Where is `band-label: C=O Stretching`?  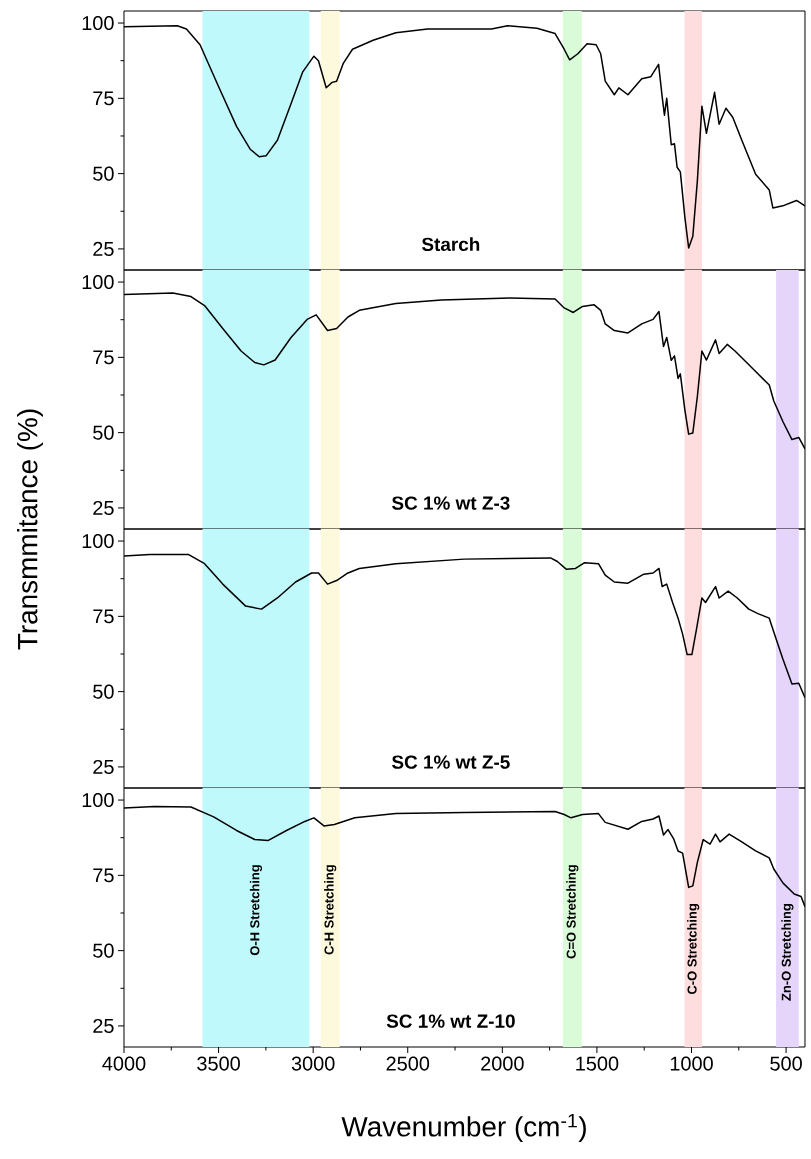 band-label: C=O Stretching is located at coordinates (572, 912).